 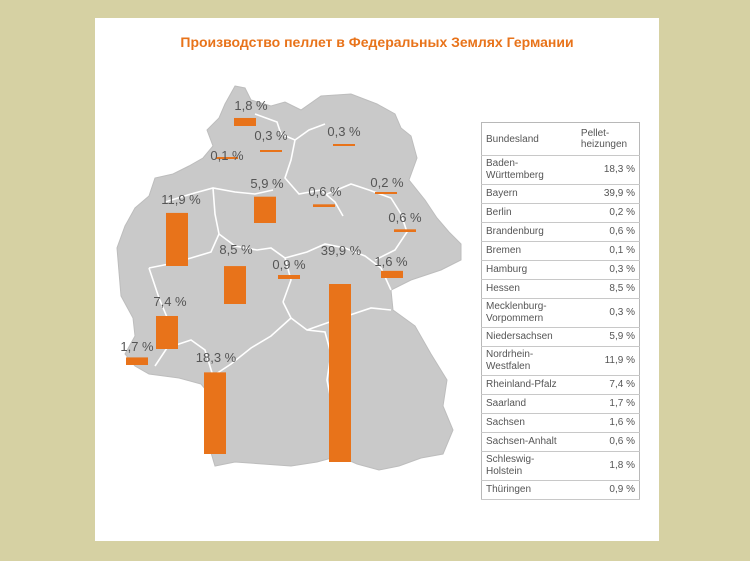 I want to click on table-cell-value: 0,2 %, so click(x=605, y=213).